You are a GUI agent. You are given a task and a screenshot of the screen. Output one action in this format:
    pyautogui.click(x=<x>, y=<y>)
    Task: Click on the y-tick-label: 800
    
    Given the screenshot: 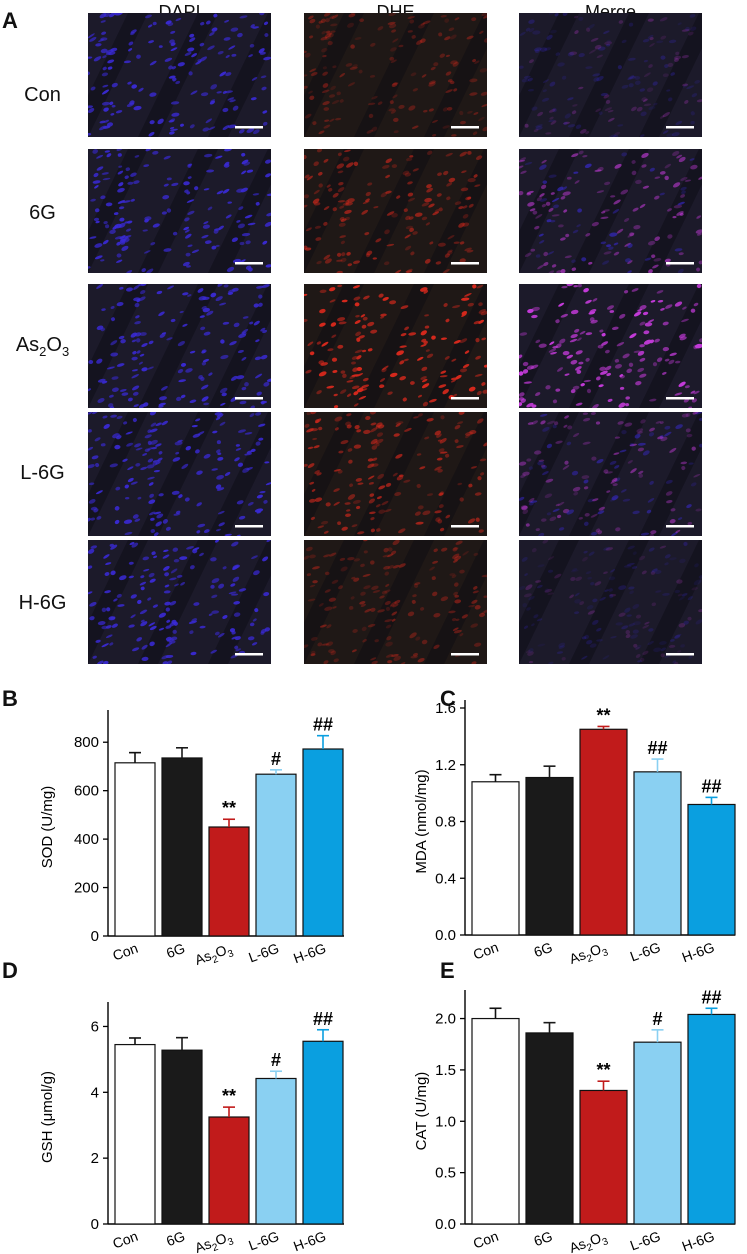 What is the action you would take?
    pyautogui.click(x=86, y=742)
    